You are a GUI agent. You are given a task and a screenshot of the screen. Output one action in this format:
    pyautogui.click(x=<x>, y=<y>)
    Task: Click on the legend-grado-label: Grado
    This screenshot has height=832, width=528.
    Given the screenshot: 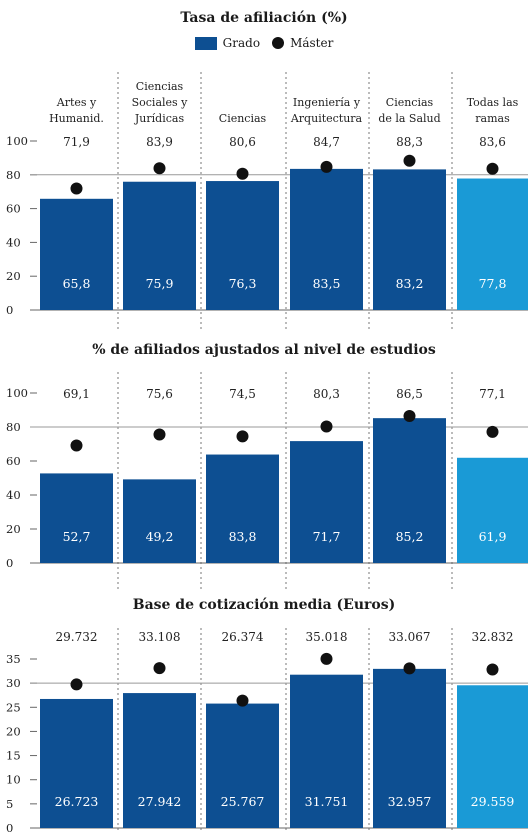 What is the action you would take?
    pyautogui.click(x=241, y=43)
    